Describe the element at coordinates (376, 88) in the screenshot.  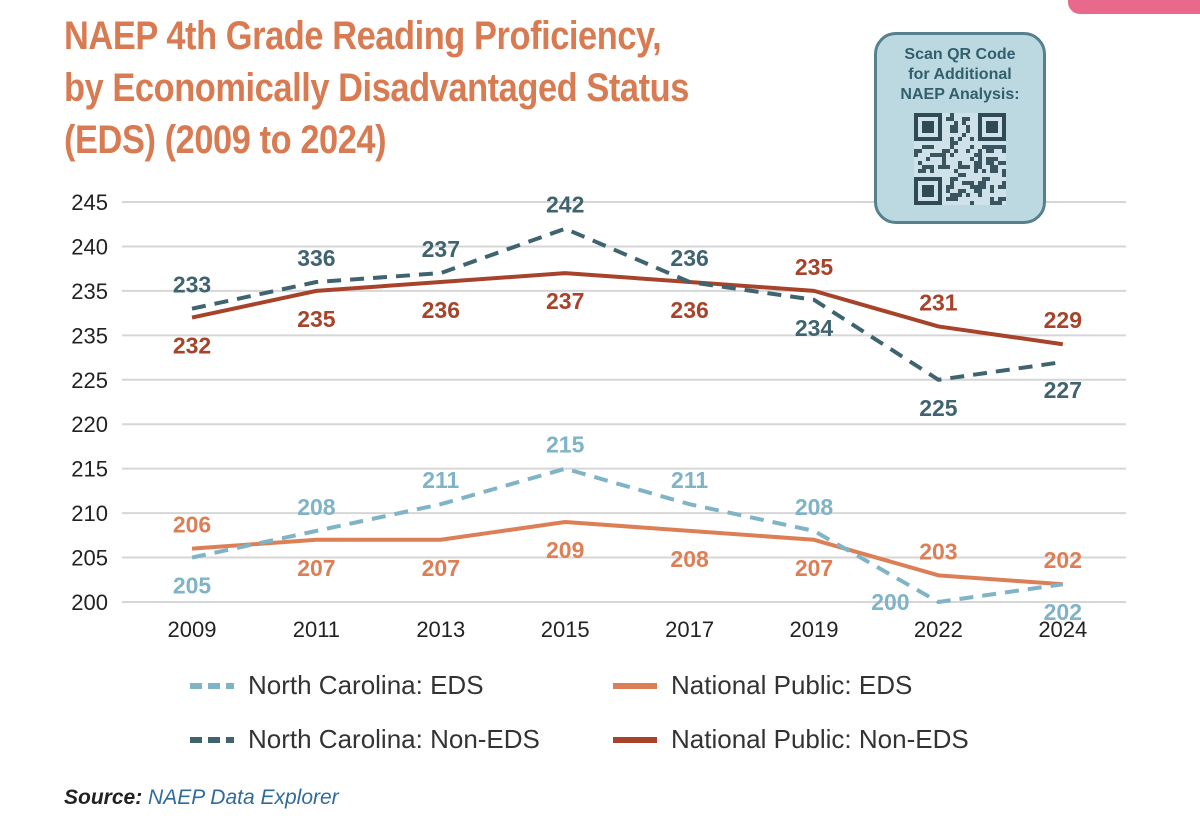
I see `title-line: by Economically Disadvantaged Status` at that location.